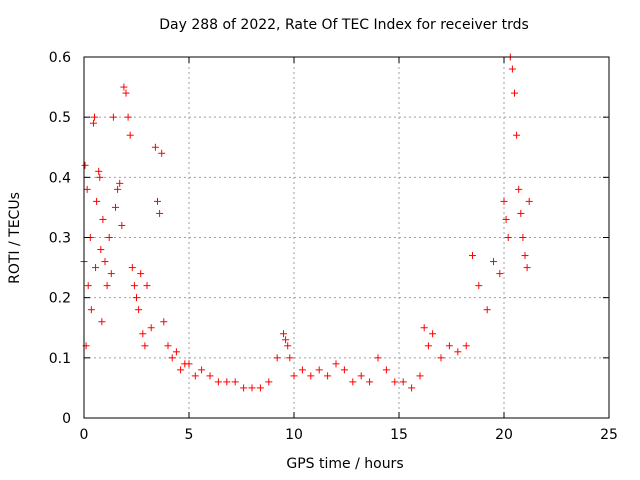  I want to click on y-tick-label: 0.4, so click(60, 178).